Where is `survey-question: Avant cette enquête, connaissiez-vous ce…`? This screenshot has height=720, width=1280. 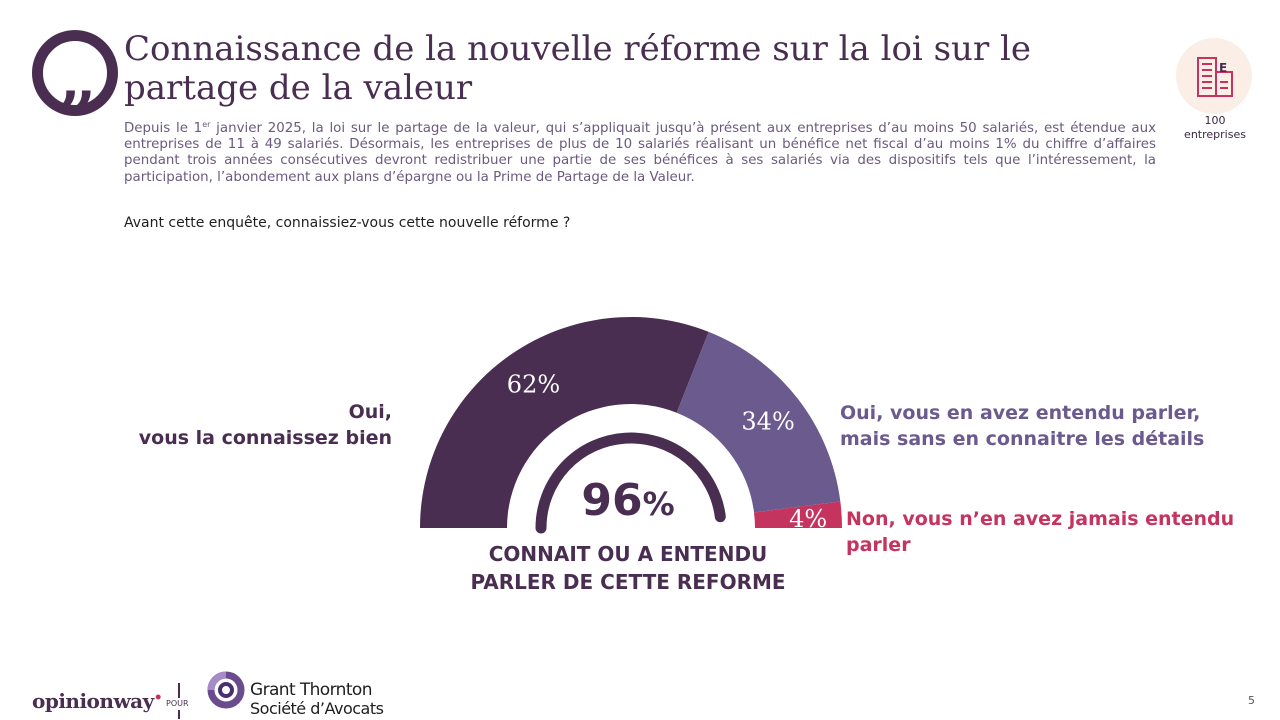
survey-question: Avant cette enquête, connaissiez-vous ce… is located at coordinates (347, 223).